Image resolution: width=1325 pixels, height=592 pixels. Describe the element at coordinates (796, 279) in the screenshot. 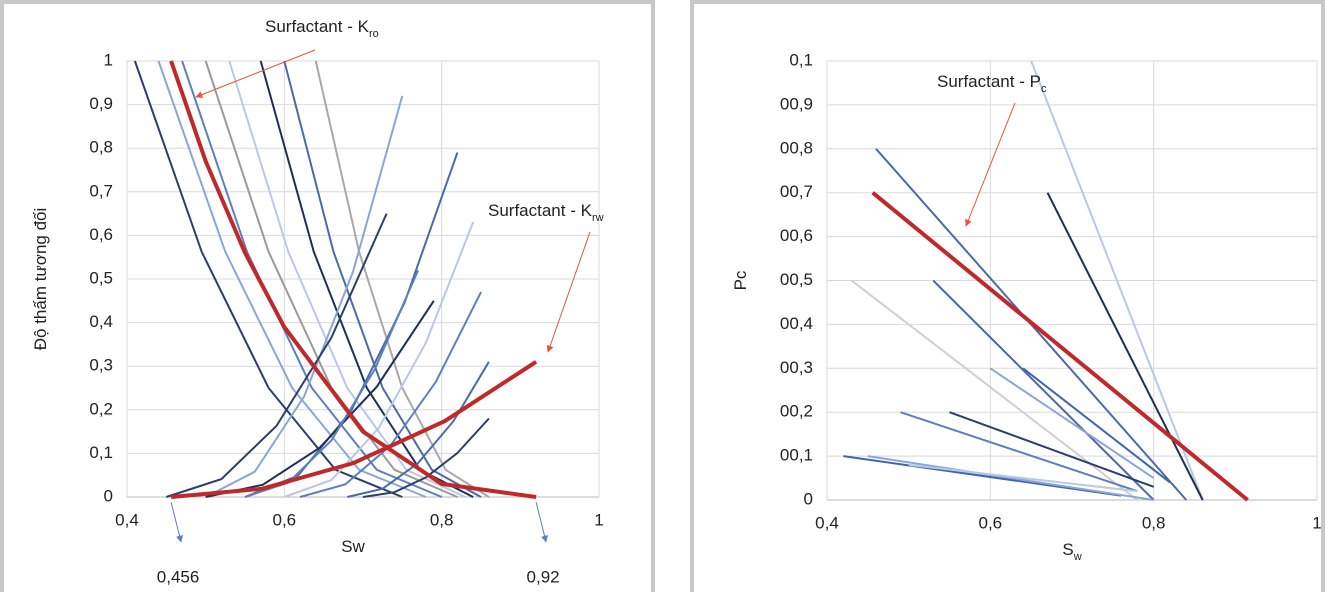

I see `y-tick-label: 00,5` at that location.